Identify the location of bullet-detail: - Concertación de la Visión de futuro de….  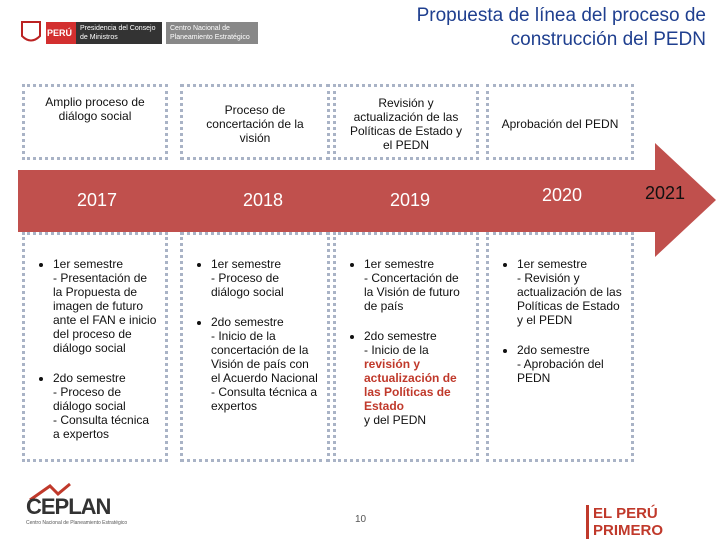
(412, 292).